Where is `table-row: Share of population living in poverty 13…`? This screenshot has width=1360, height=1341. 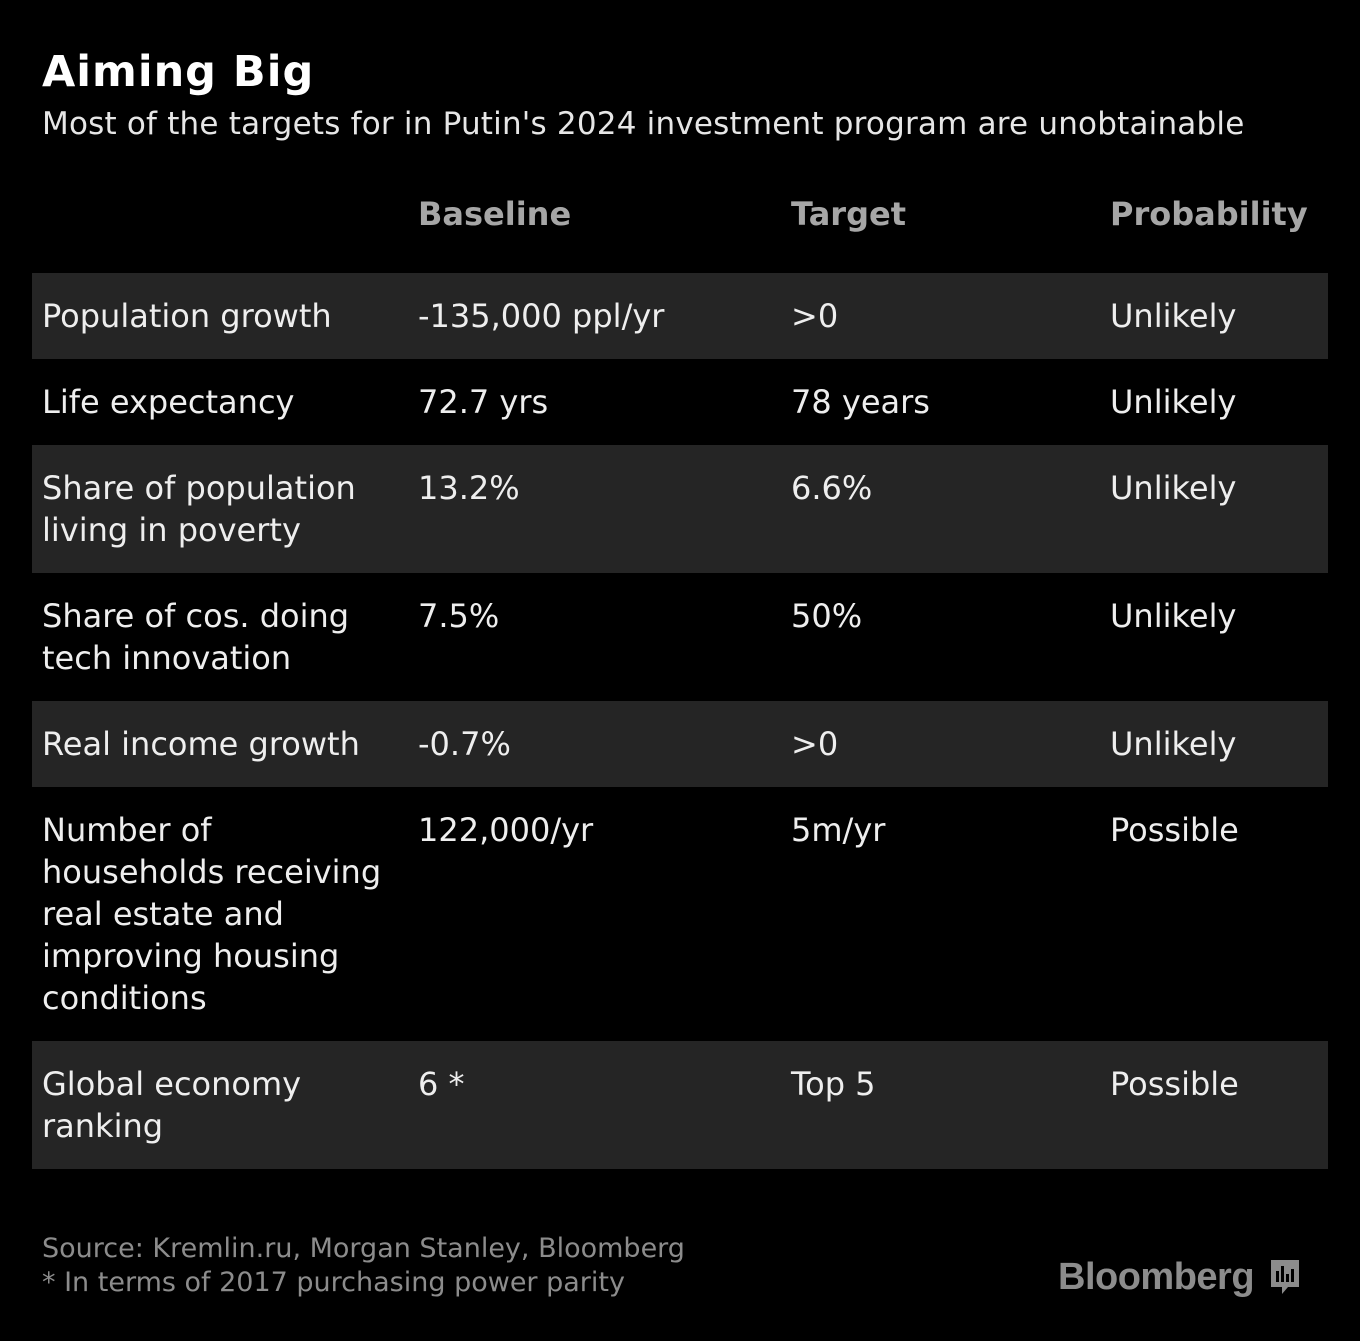 table-row: Share of population living in poverty 13… is located at coordinates (680, 509).